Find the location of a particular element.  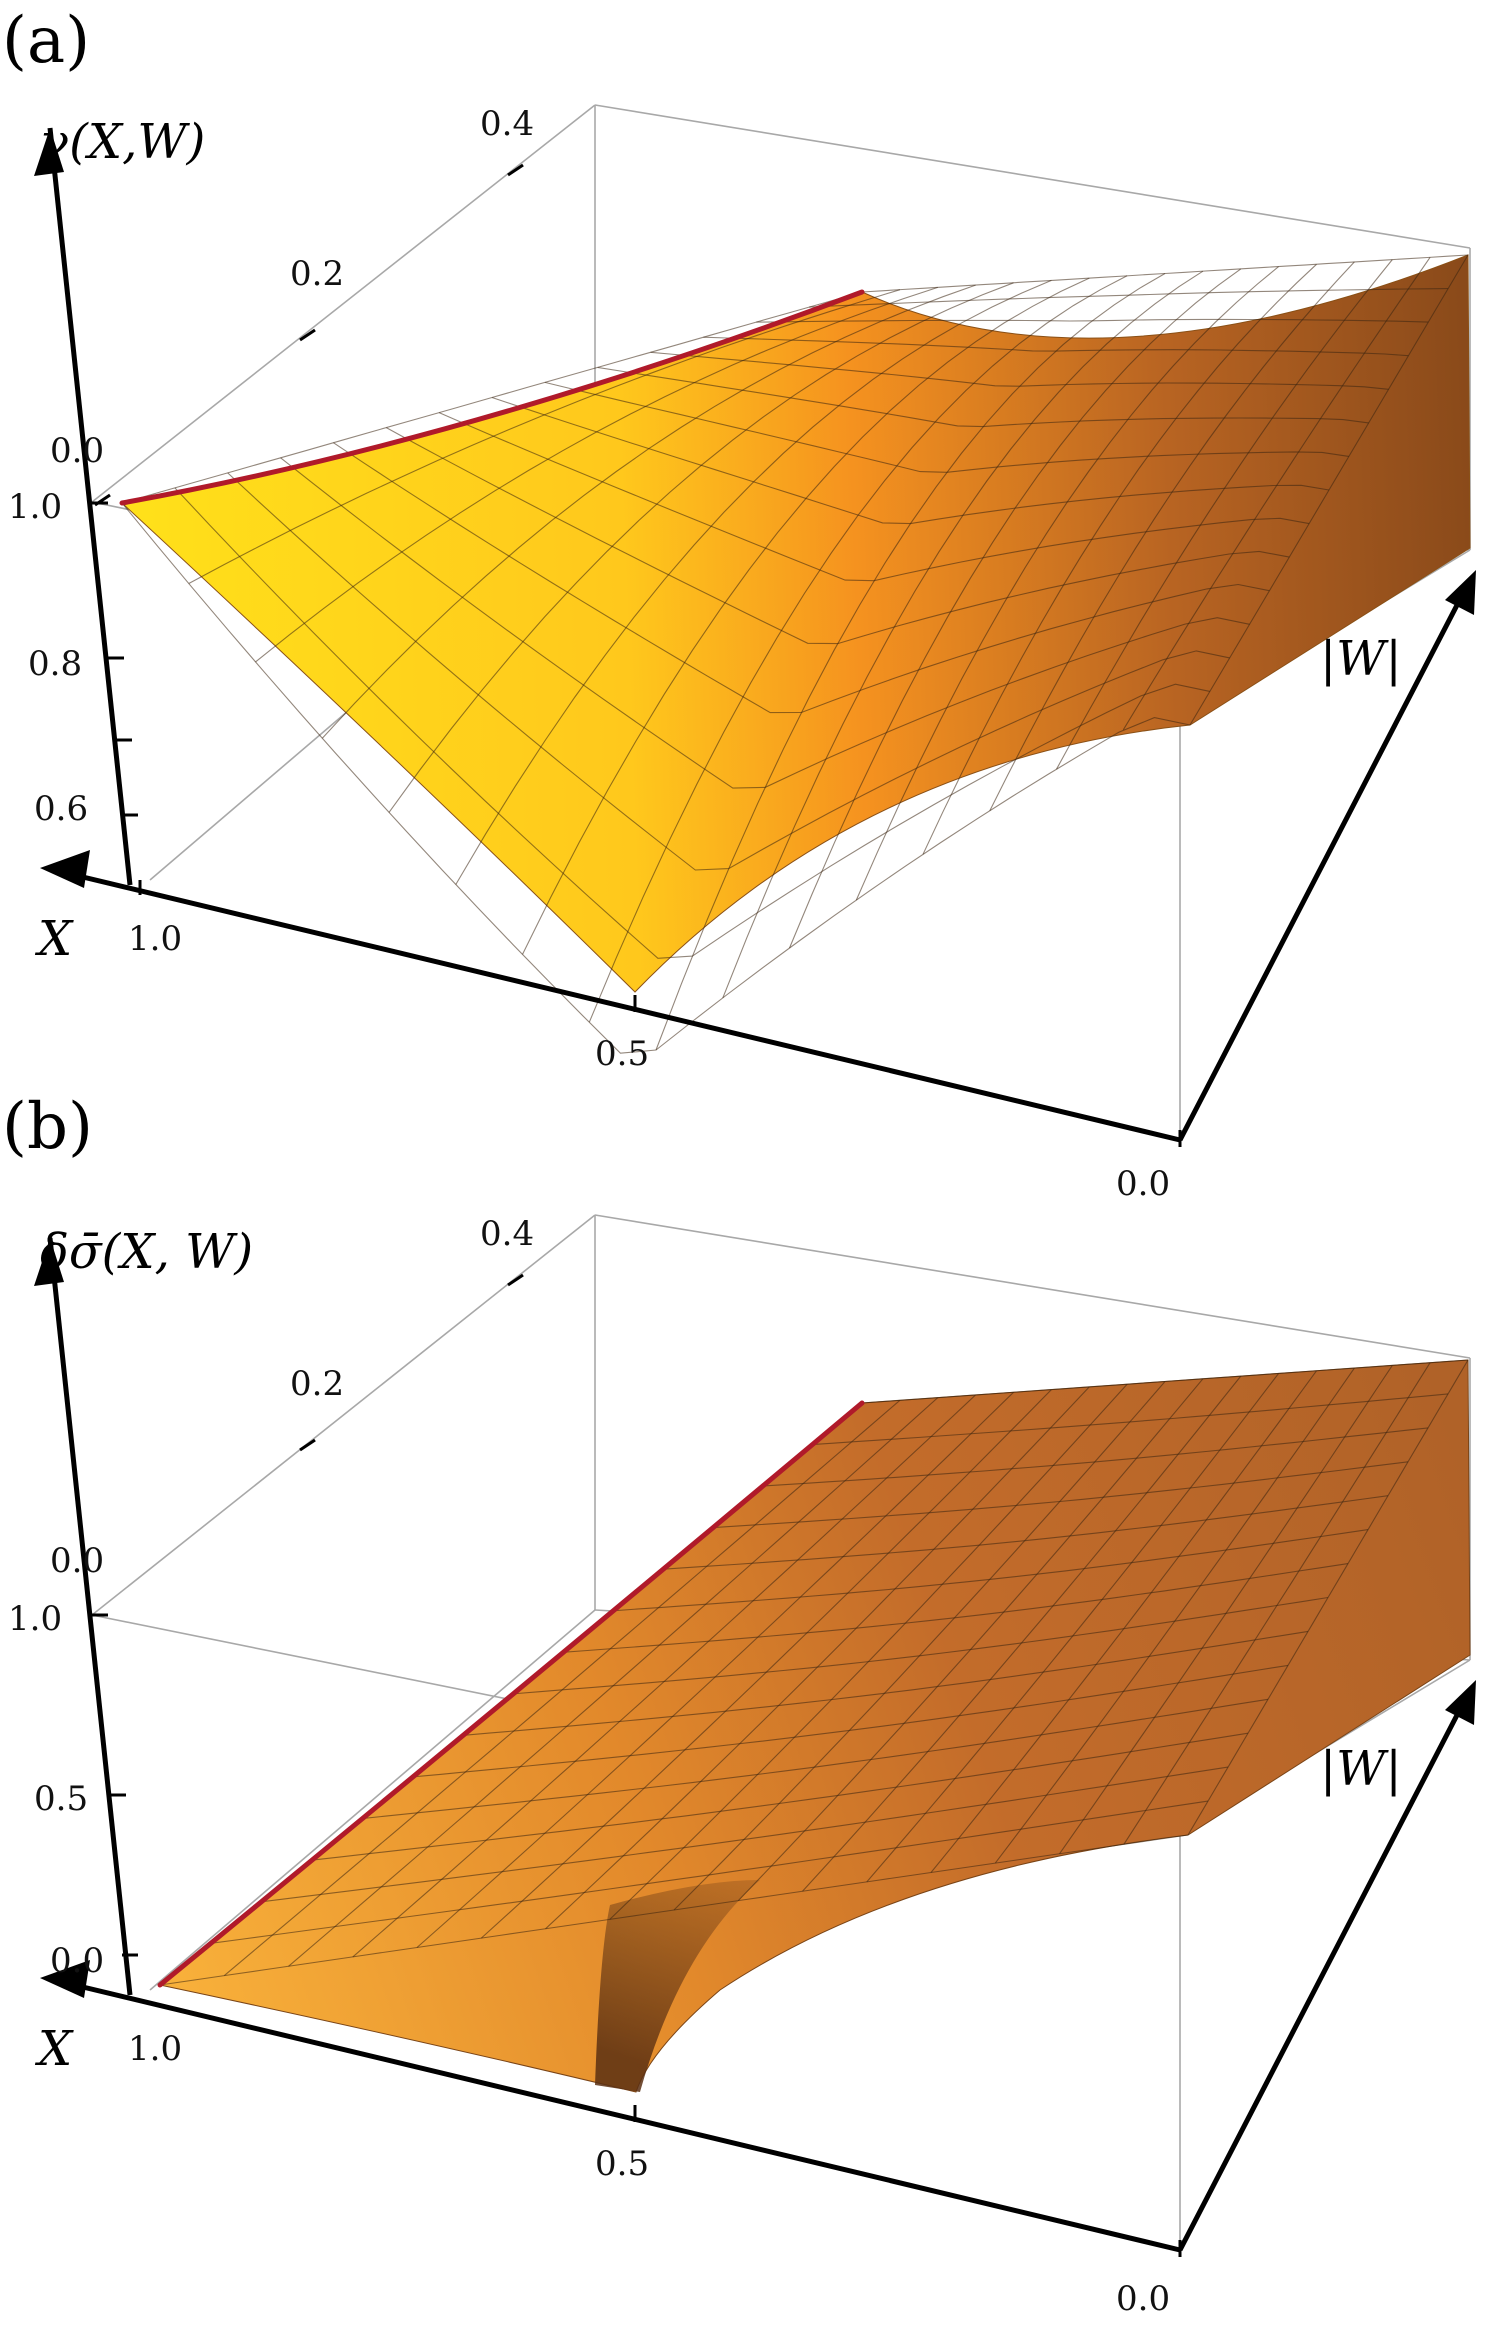

panel-a-x-title: X is located at coordinates (54, 939).